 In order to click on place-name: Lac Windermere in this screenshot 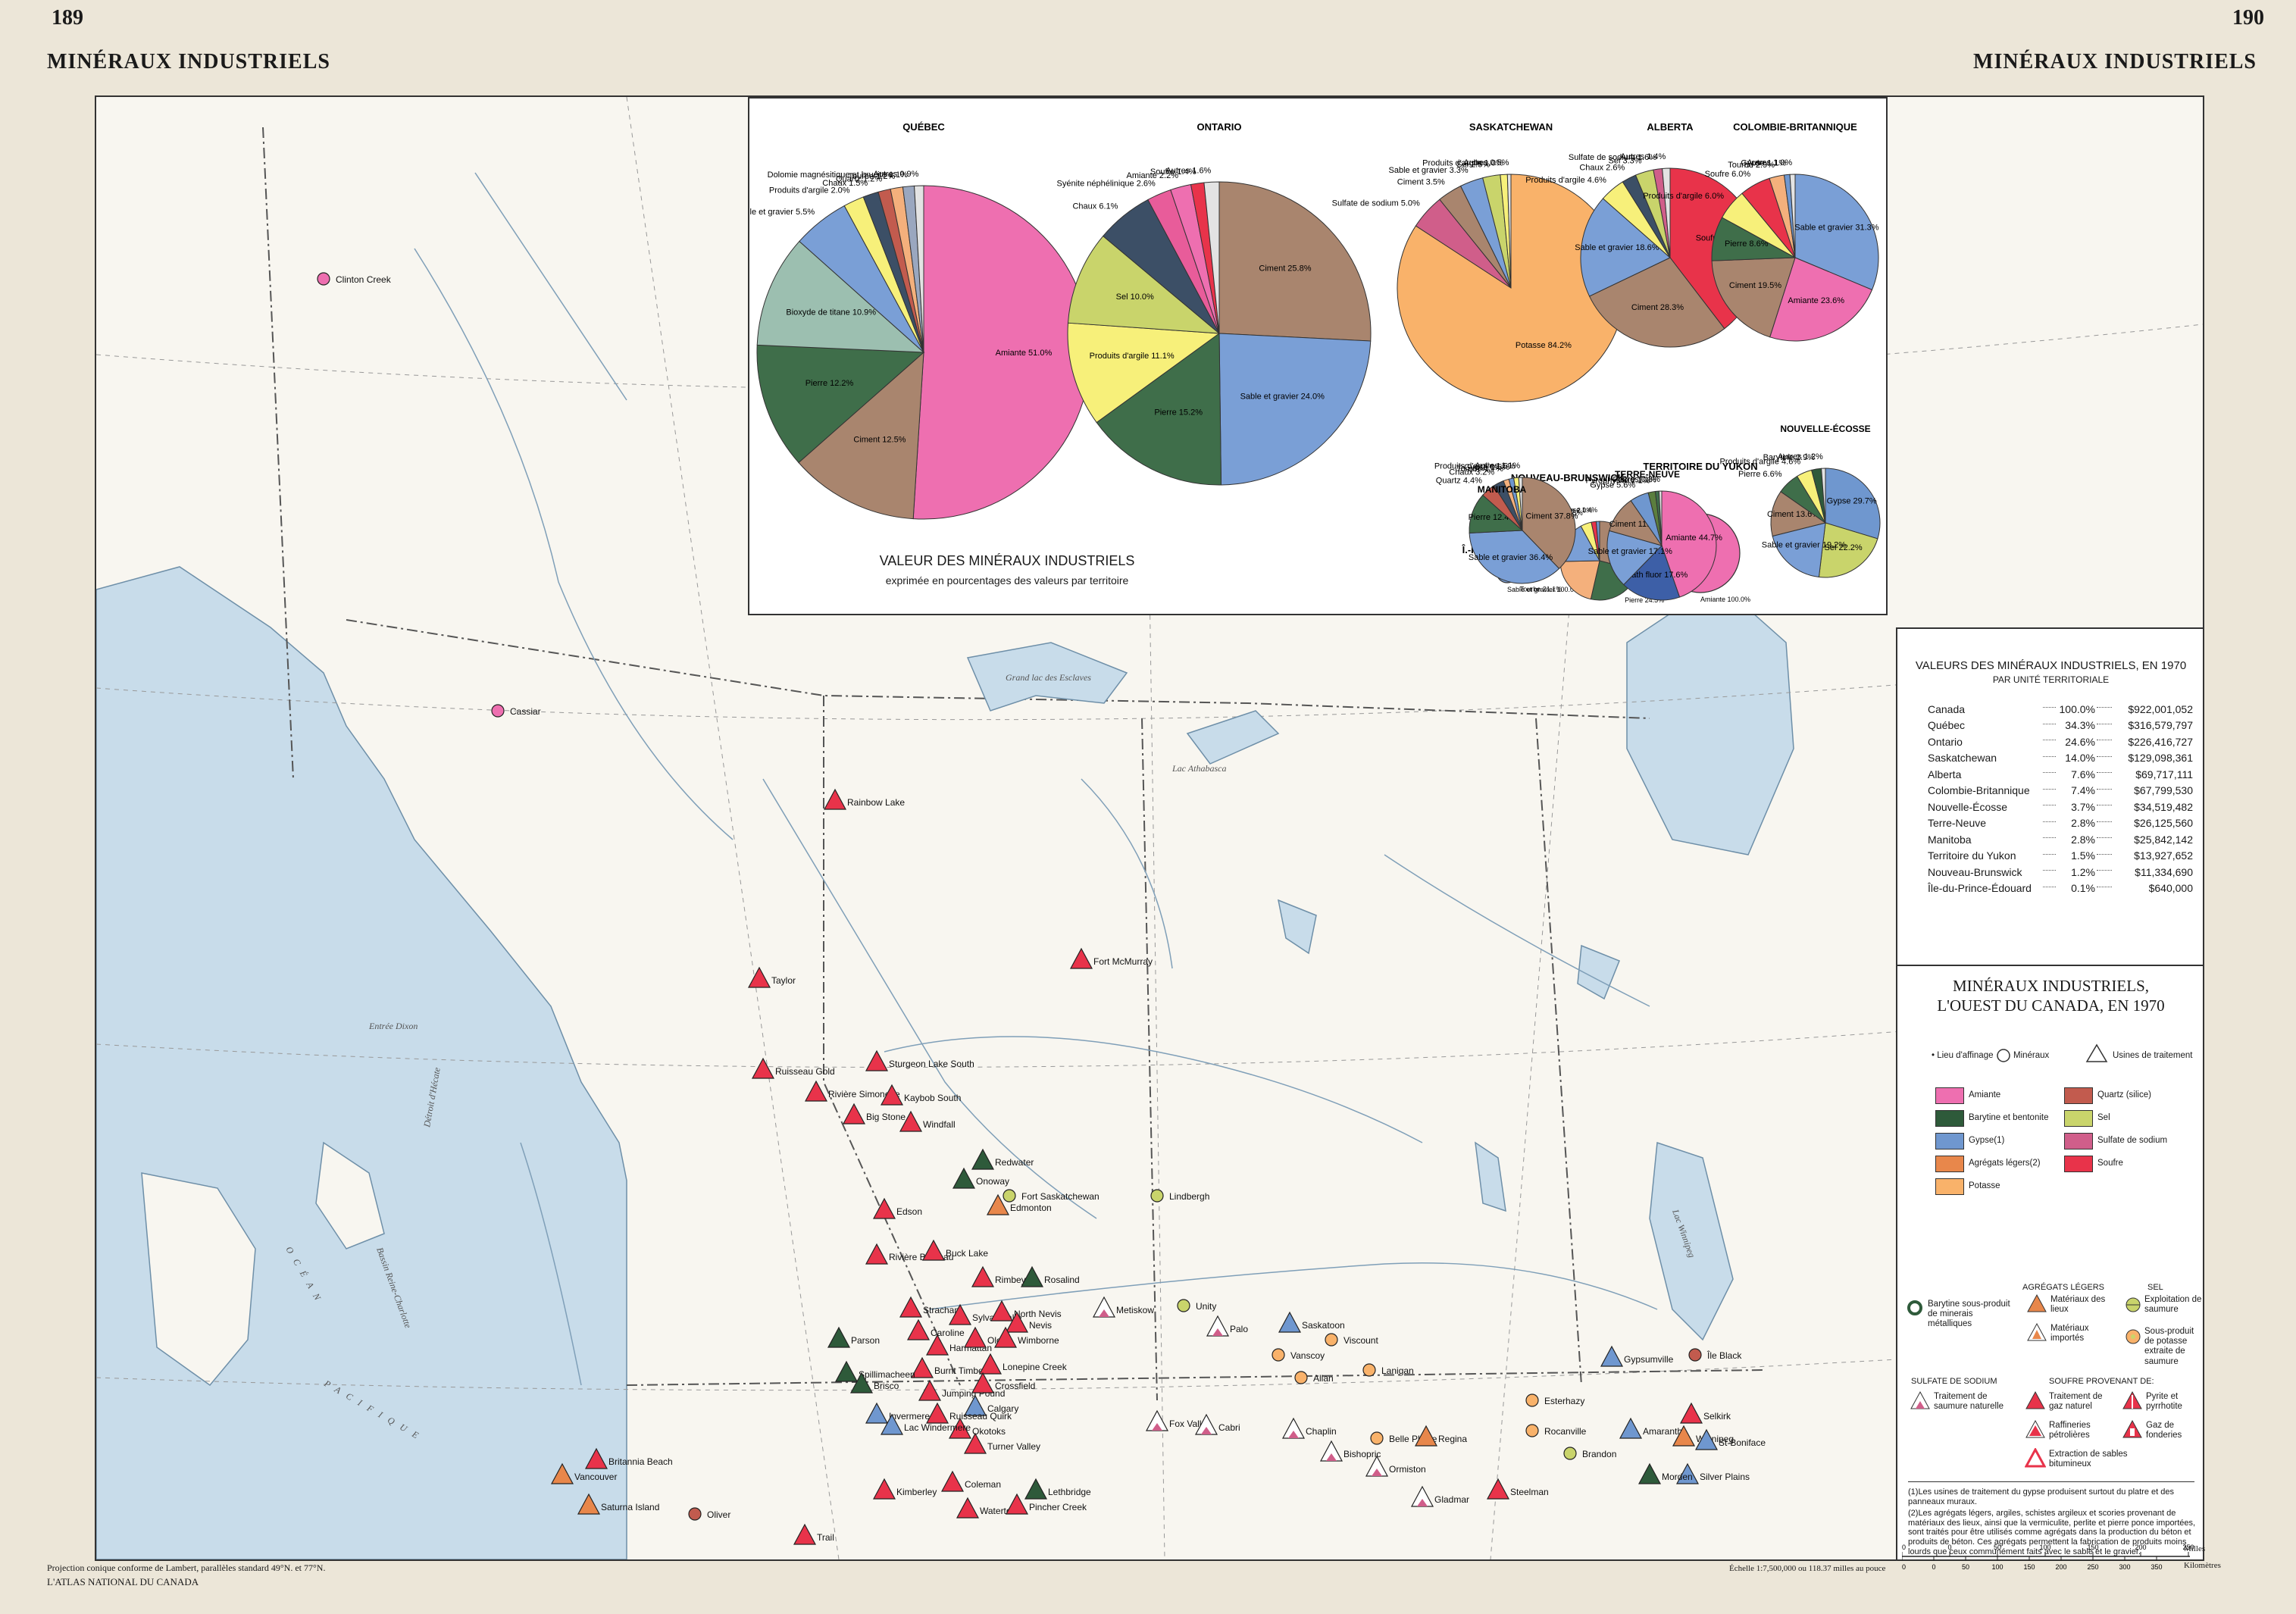, I will do `click(937, 1427)`.